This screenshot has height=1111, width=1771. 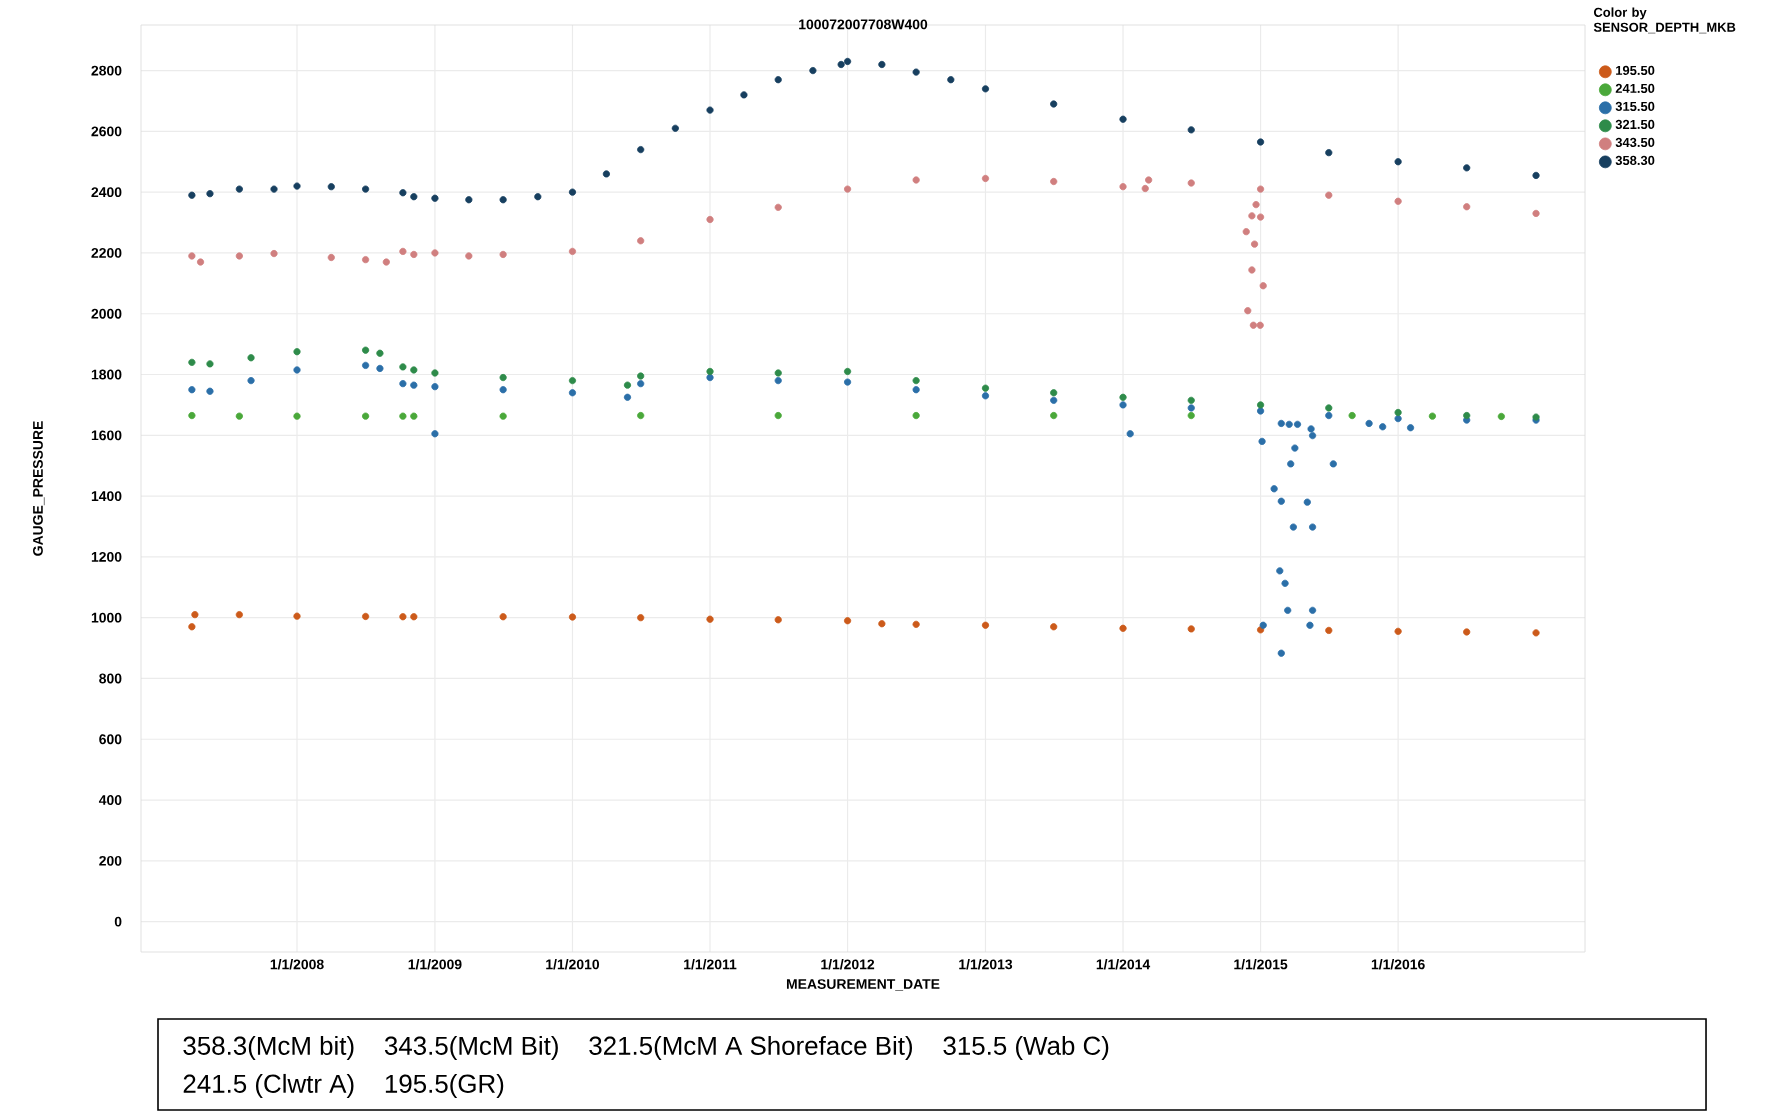 What do you see at coordinates (106, 556) in the screenshot?
I see `y-tick-label: 1200` at bounding box center [106, 556].